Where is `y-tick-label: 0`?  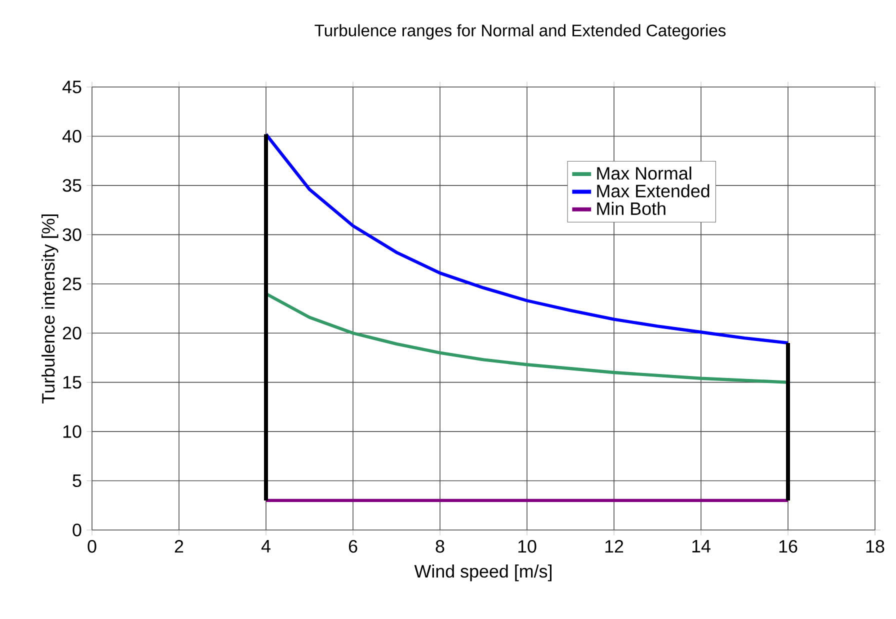 y-tick-label: 0 is located at coordinates (77, 530).